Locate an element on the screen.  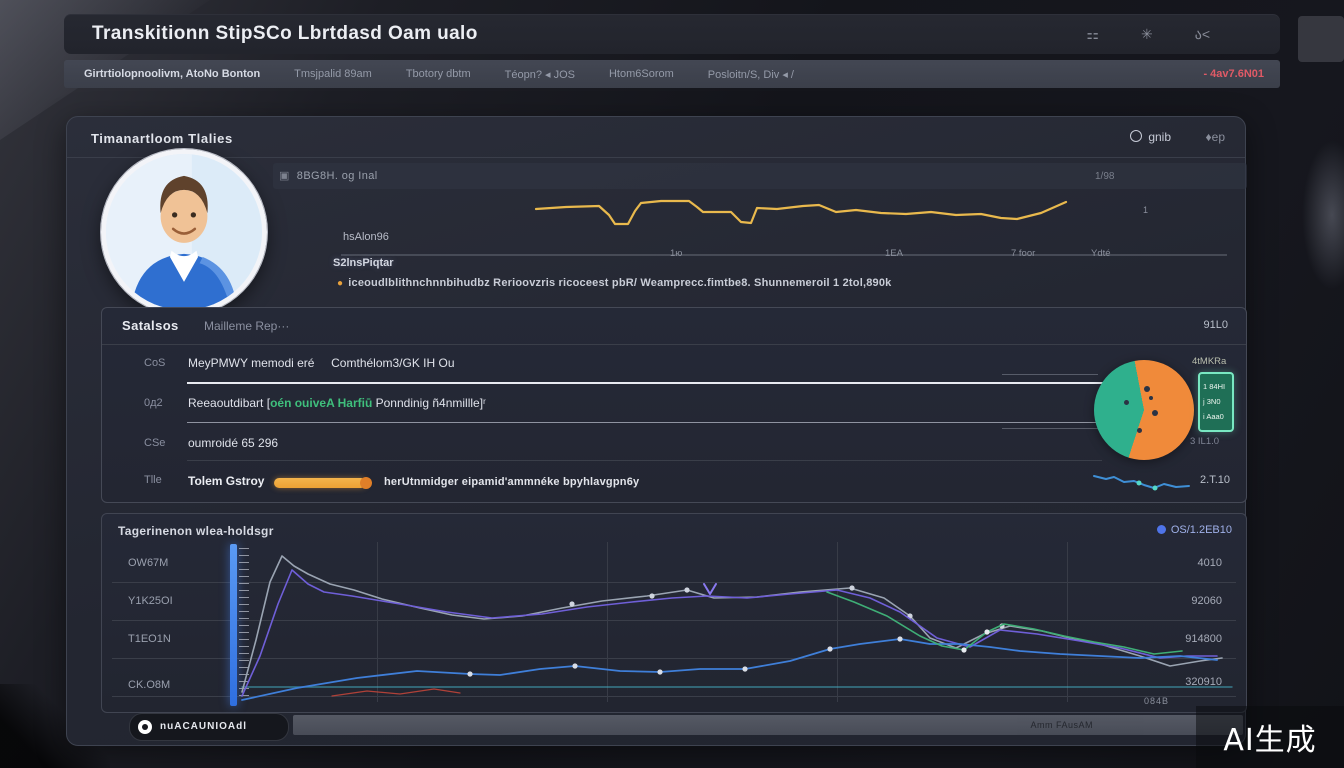
overview-line-chart is located at coordinates (784, 227).